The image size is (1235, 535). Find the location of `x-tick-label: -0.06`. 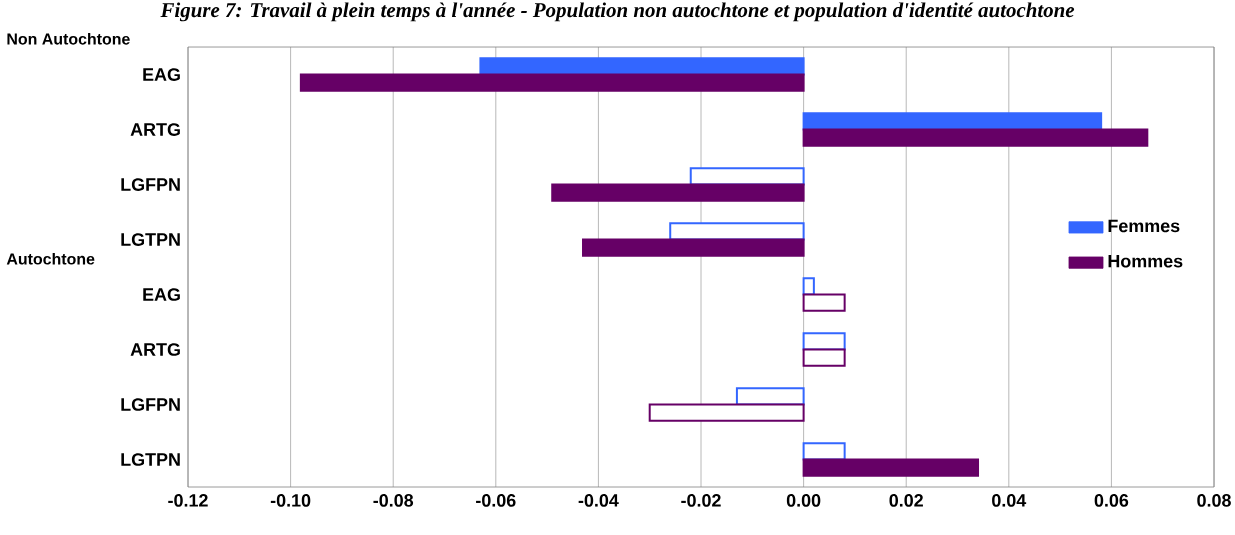

x-tick-label: -0.06 is located at coordinates (496, 500).